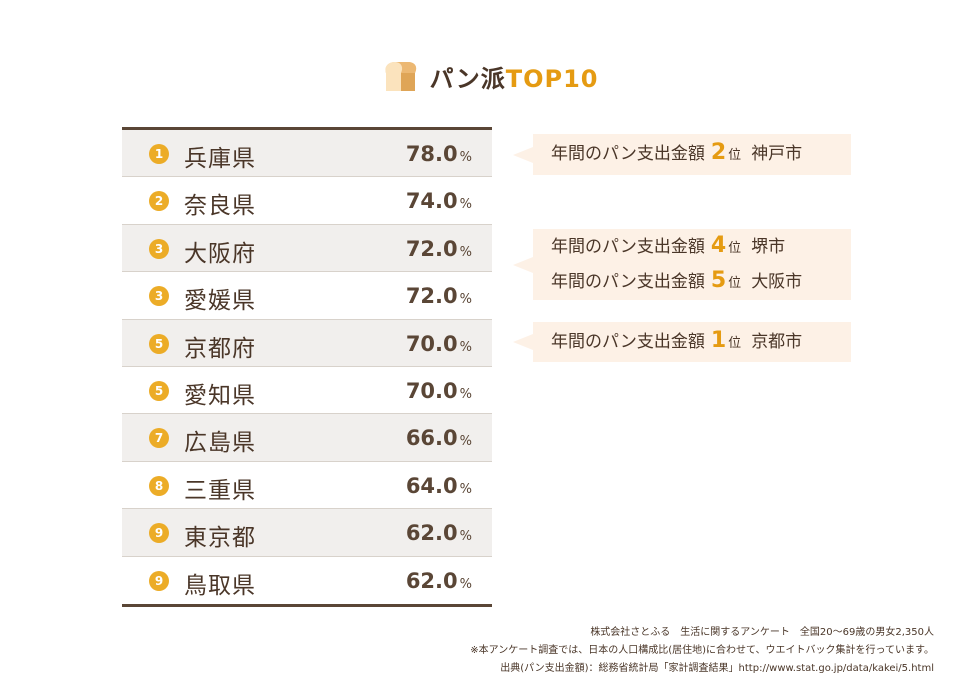 Image resolution: width=980 pixels, height=700 pixels. I want to click on table-row: 2 奈良県 74.0%, so click(307, 201).